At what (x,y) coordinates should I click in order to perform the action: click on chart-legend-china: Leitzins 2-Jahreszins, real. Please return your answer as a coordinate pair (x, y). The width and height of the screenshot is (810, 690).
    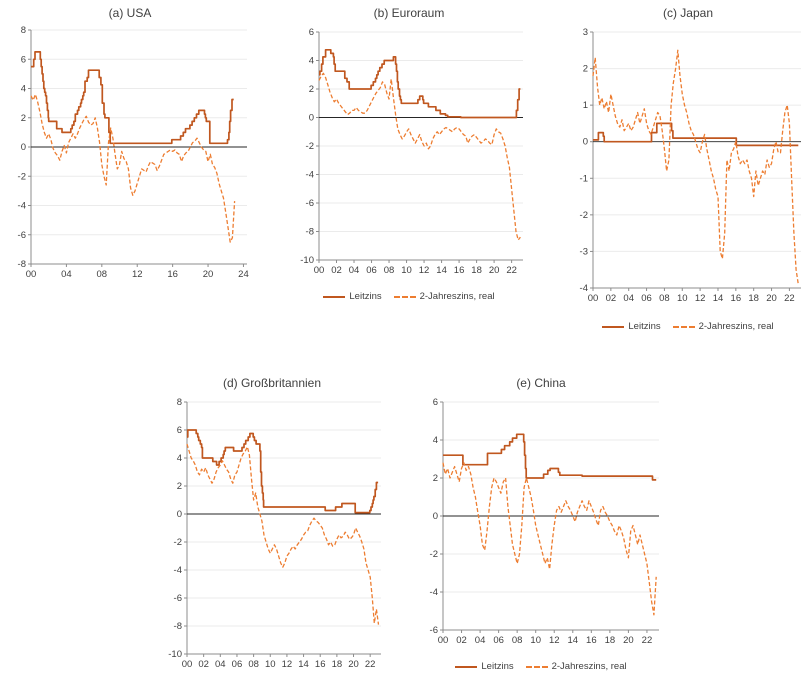
    Looking at the image, I should click on (541, 666).